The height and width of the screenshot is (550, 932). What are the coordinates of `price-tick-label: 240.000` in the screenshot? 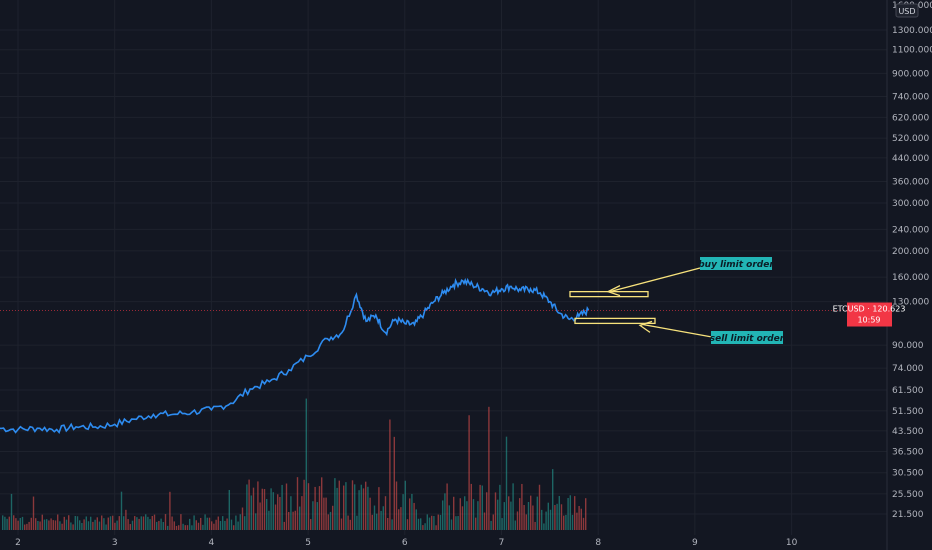 It's located at (910, 230).